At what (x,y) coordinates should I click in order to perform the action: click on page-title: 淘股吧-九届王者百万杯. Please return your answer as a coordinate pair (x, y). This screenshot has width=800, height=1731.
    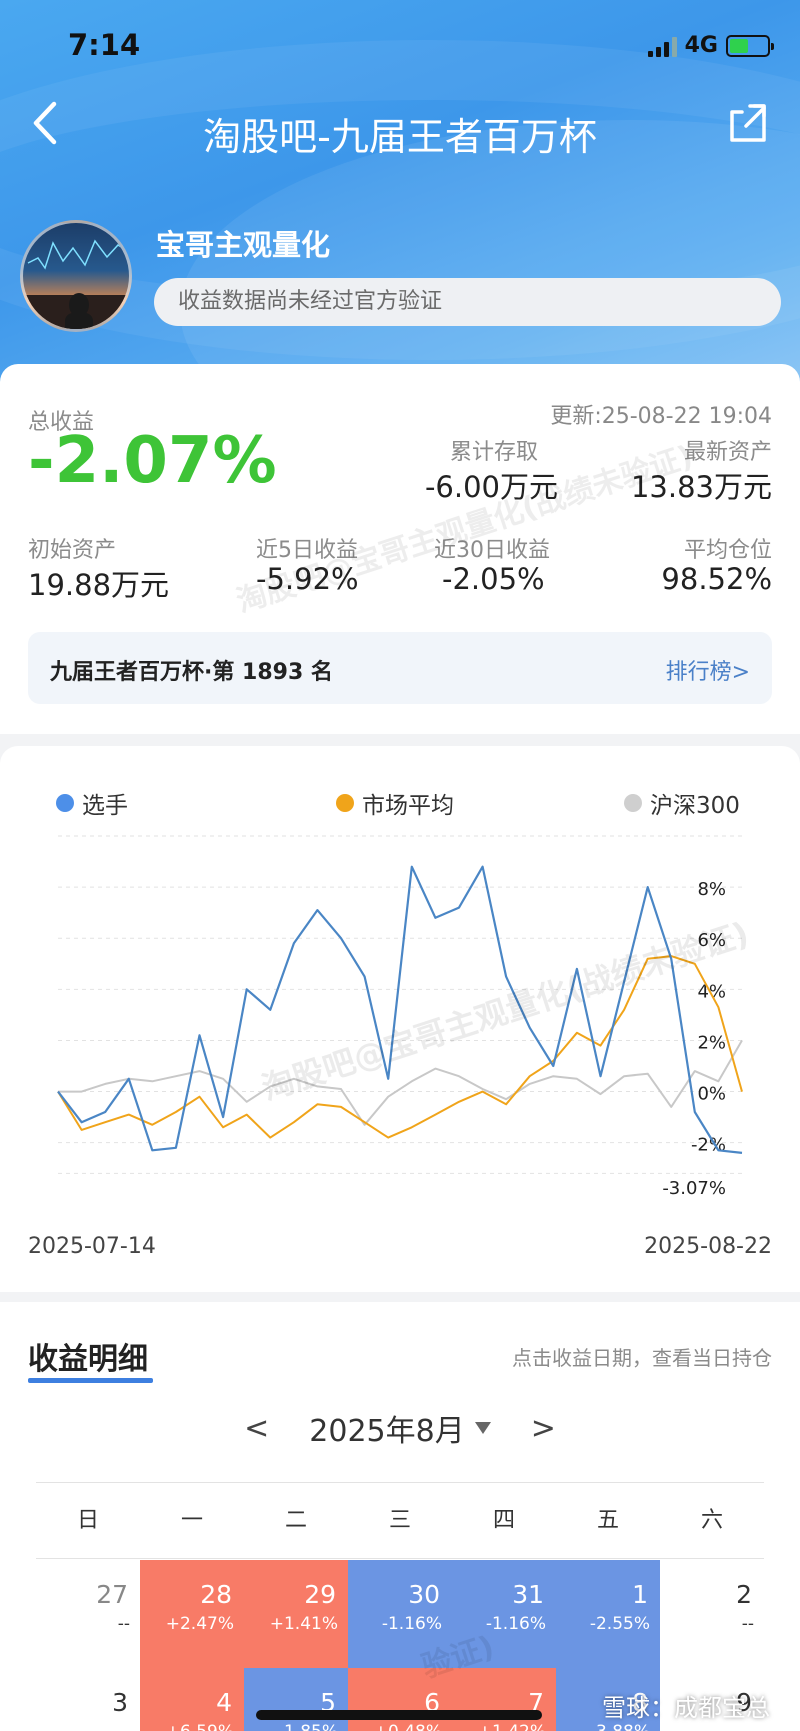
    Looking at the image, I should click on (400, 137).